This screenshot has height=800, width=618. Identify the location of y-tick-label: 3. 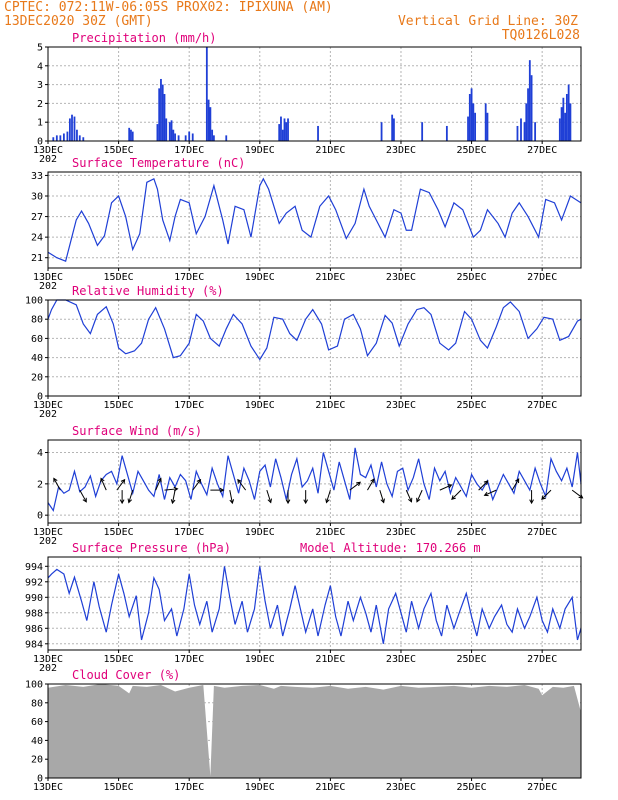
(40, 85).